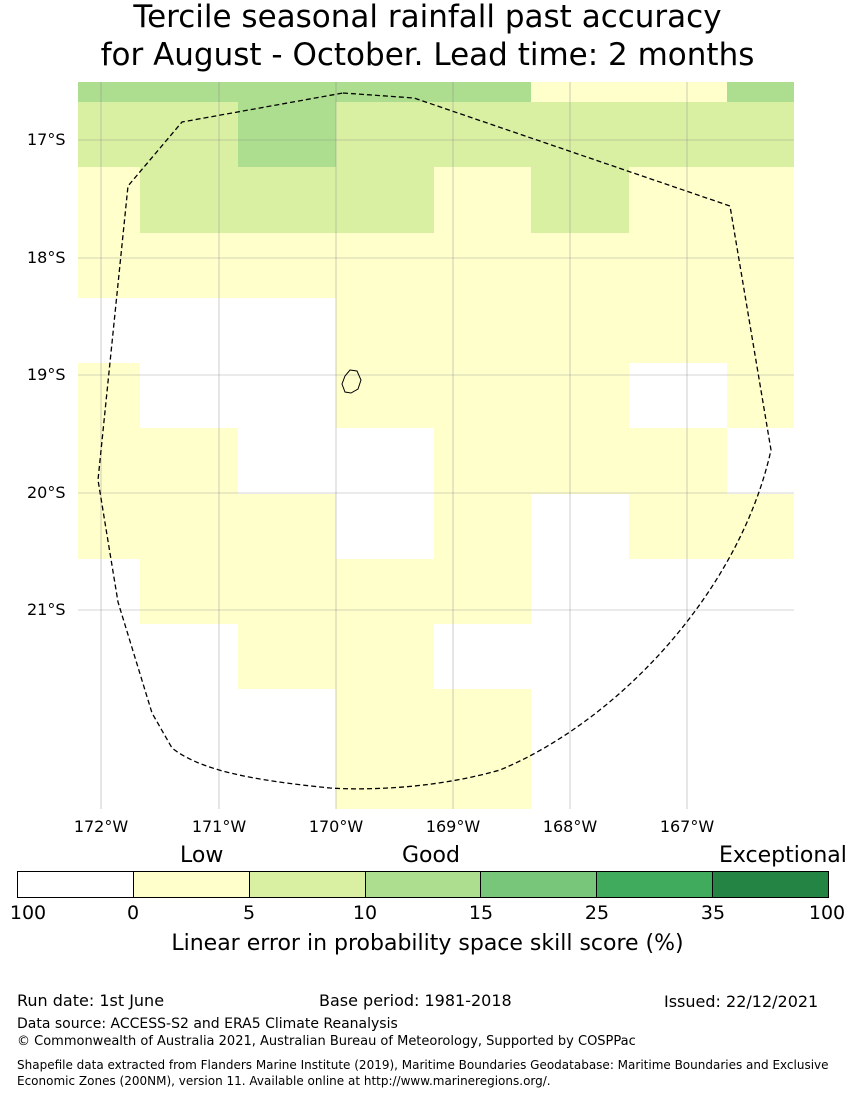 The width and height of the screenshot is (855, 1095). I want to click on latitude-label: 19°S, so click(46, 374).